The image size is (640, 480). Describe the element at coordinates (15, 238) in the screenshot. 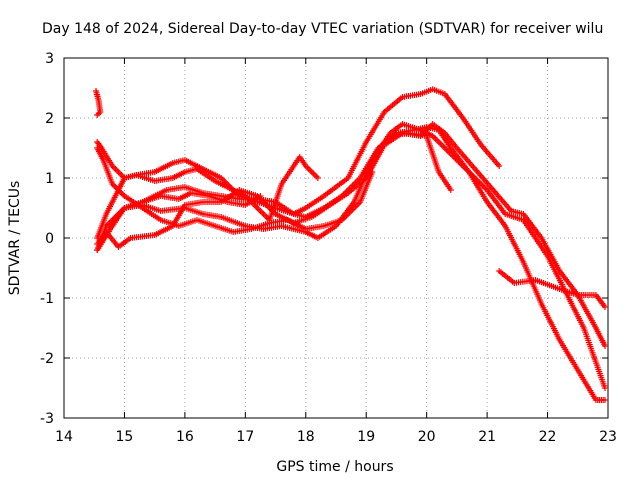

I see `y-axis-label: SDTVAR / TECUs` at that location.